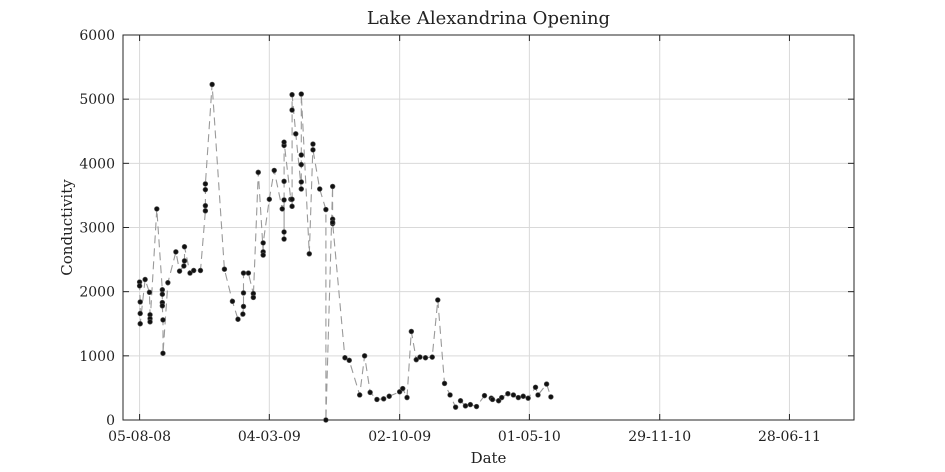  Describe the element at coordinates (489, 458) in the screenshot. I see `x-axis-title: Date` at that location.